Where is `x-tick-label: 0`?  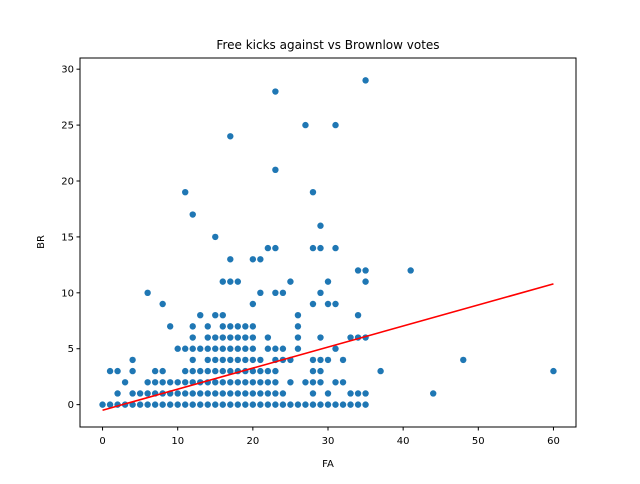 x-tick-label: 0 is located at coordinates (102, 441).